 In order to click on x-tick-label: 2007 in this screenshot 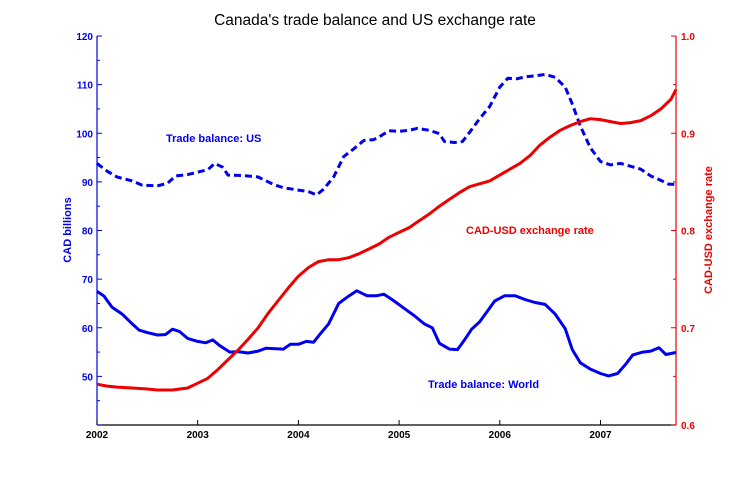, I will do `click(600, 435)`.